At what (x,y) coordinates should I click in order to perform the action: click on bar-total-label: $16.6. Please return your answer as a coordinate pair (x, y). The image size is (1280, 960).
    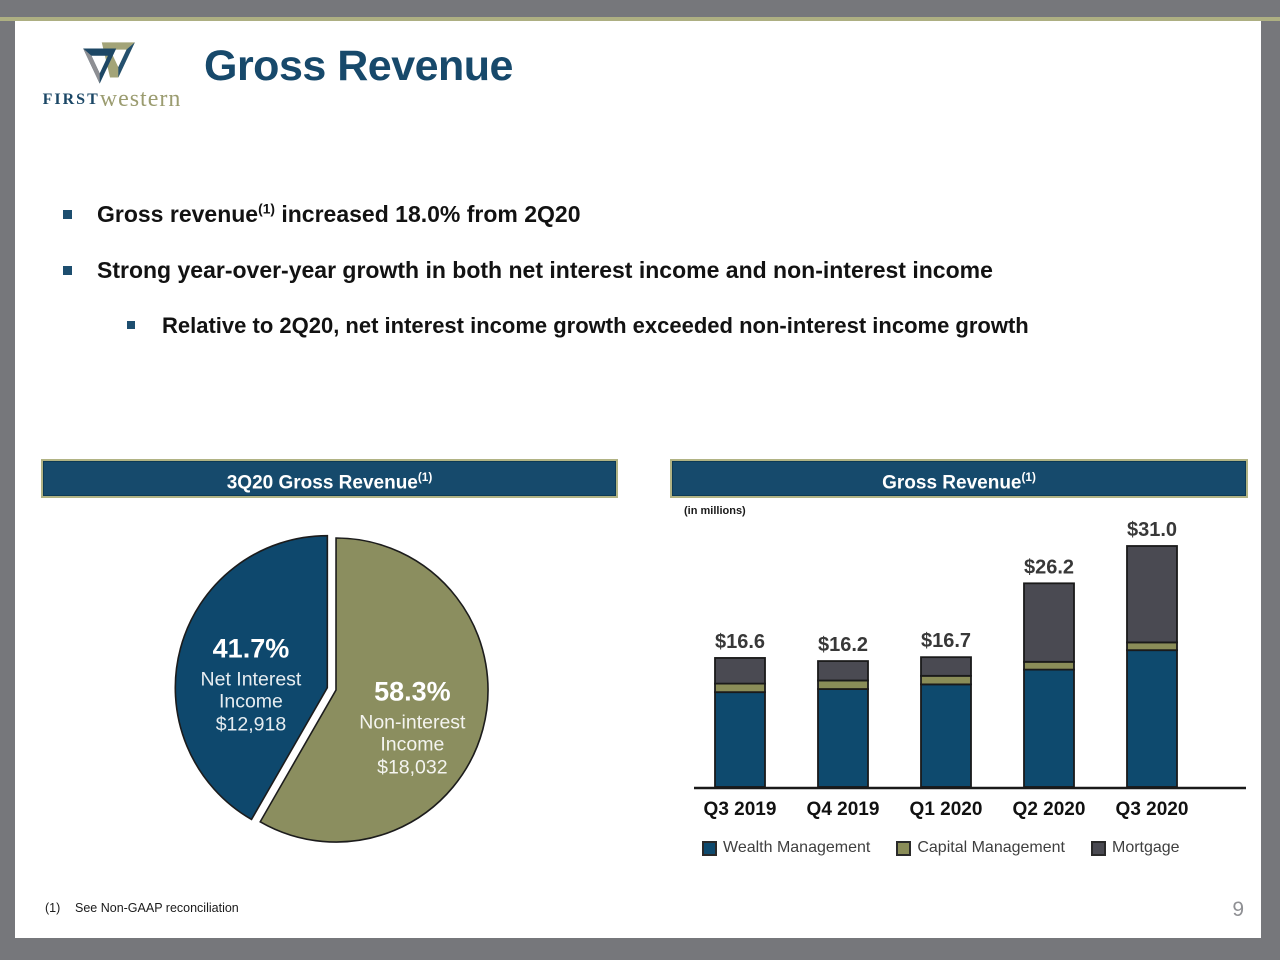
    Looking at the image, I should click on (740, 642).